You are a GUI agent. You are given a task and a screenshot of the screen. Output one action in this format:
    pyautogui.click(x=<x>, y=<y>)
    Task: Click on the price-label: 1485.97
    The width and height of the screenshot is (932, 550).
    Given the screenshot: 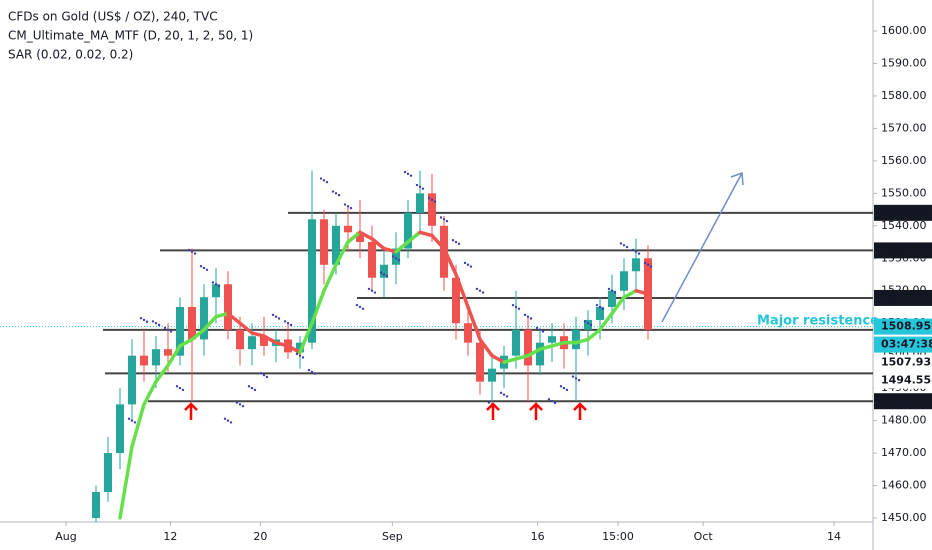 What is the action you would take?
    pyautogui.click(x=906, y=400)
    